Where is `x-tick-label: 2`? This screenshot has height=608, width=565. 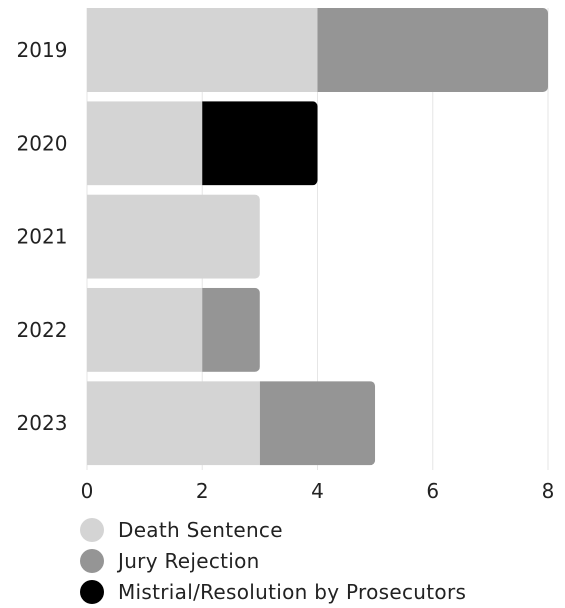
x-tick-label: 2 is located at coordinates (202, 491).